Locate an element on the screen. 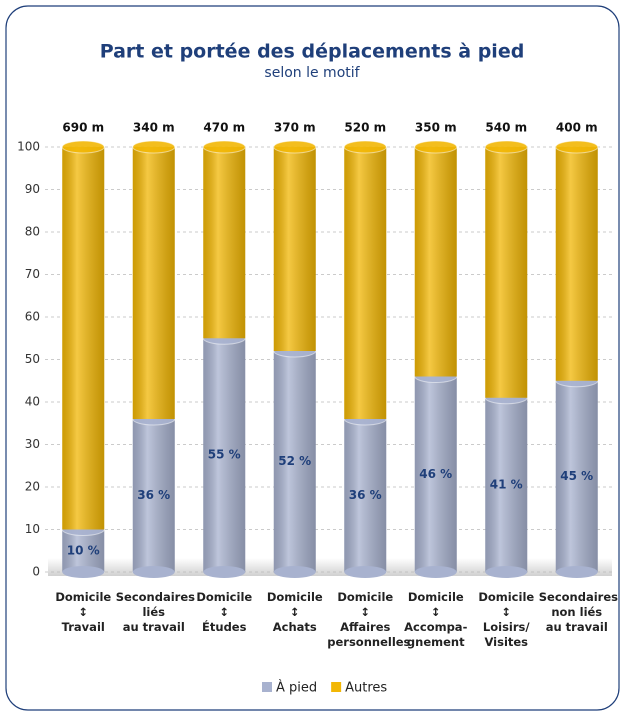 Image resolution: width=625 pixels, height=716 pixels. distance-label: 400 m is located at coordinates (577, 128).